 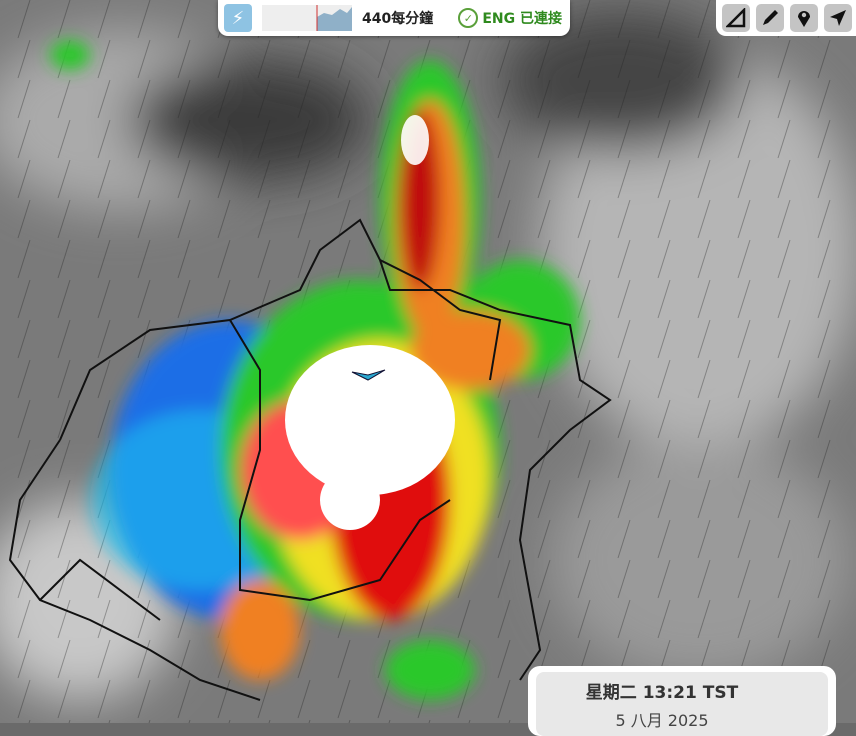 What do you see at coordinates (238, 18) in the screenshot?
I see `lightning-icon: ⚡` at bounding box center [238, 18].